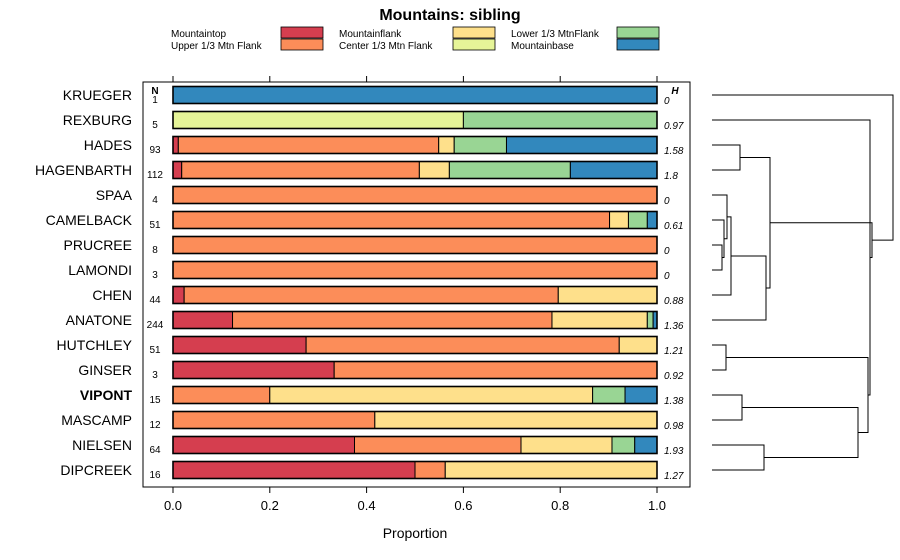 This screenshot has width=900, height=560. I want to click on bar-row-dipcreek: DIPCREEK 16 1.27, so click(372, 471).